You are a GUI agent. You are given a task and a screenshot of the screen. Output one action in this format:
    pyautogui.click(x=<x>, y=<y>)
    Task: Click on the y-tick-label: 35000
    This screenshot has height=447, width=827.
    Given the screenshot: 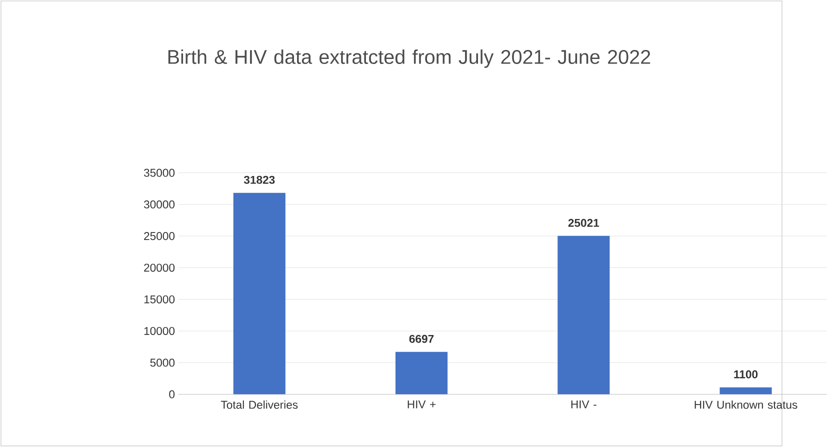 What is the action you would take?
    pyautogui.click(x=159, y=172)
    